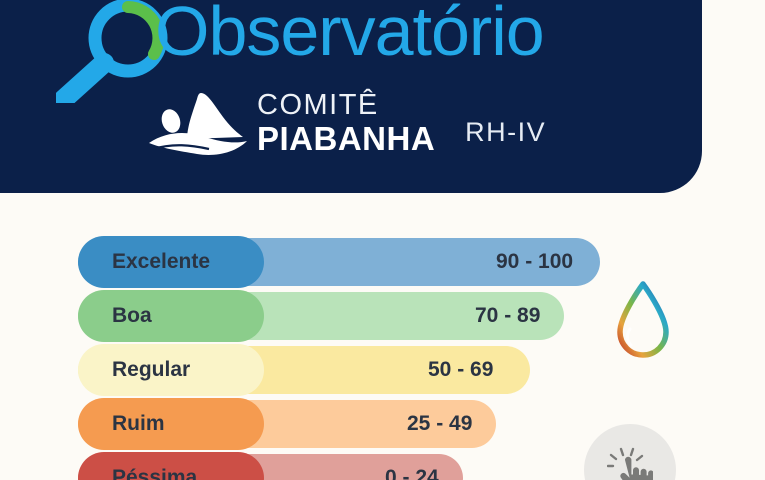  I want to click on rating-range: 90 - 100, so click(535, 261).